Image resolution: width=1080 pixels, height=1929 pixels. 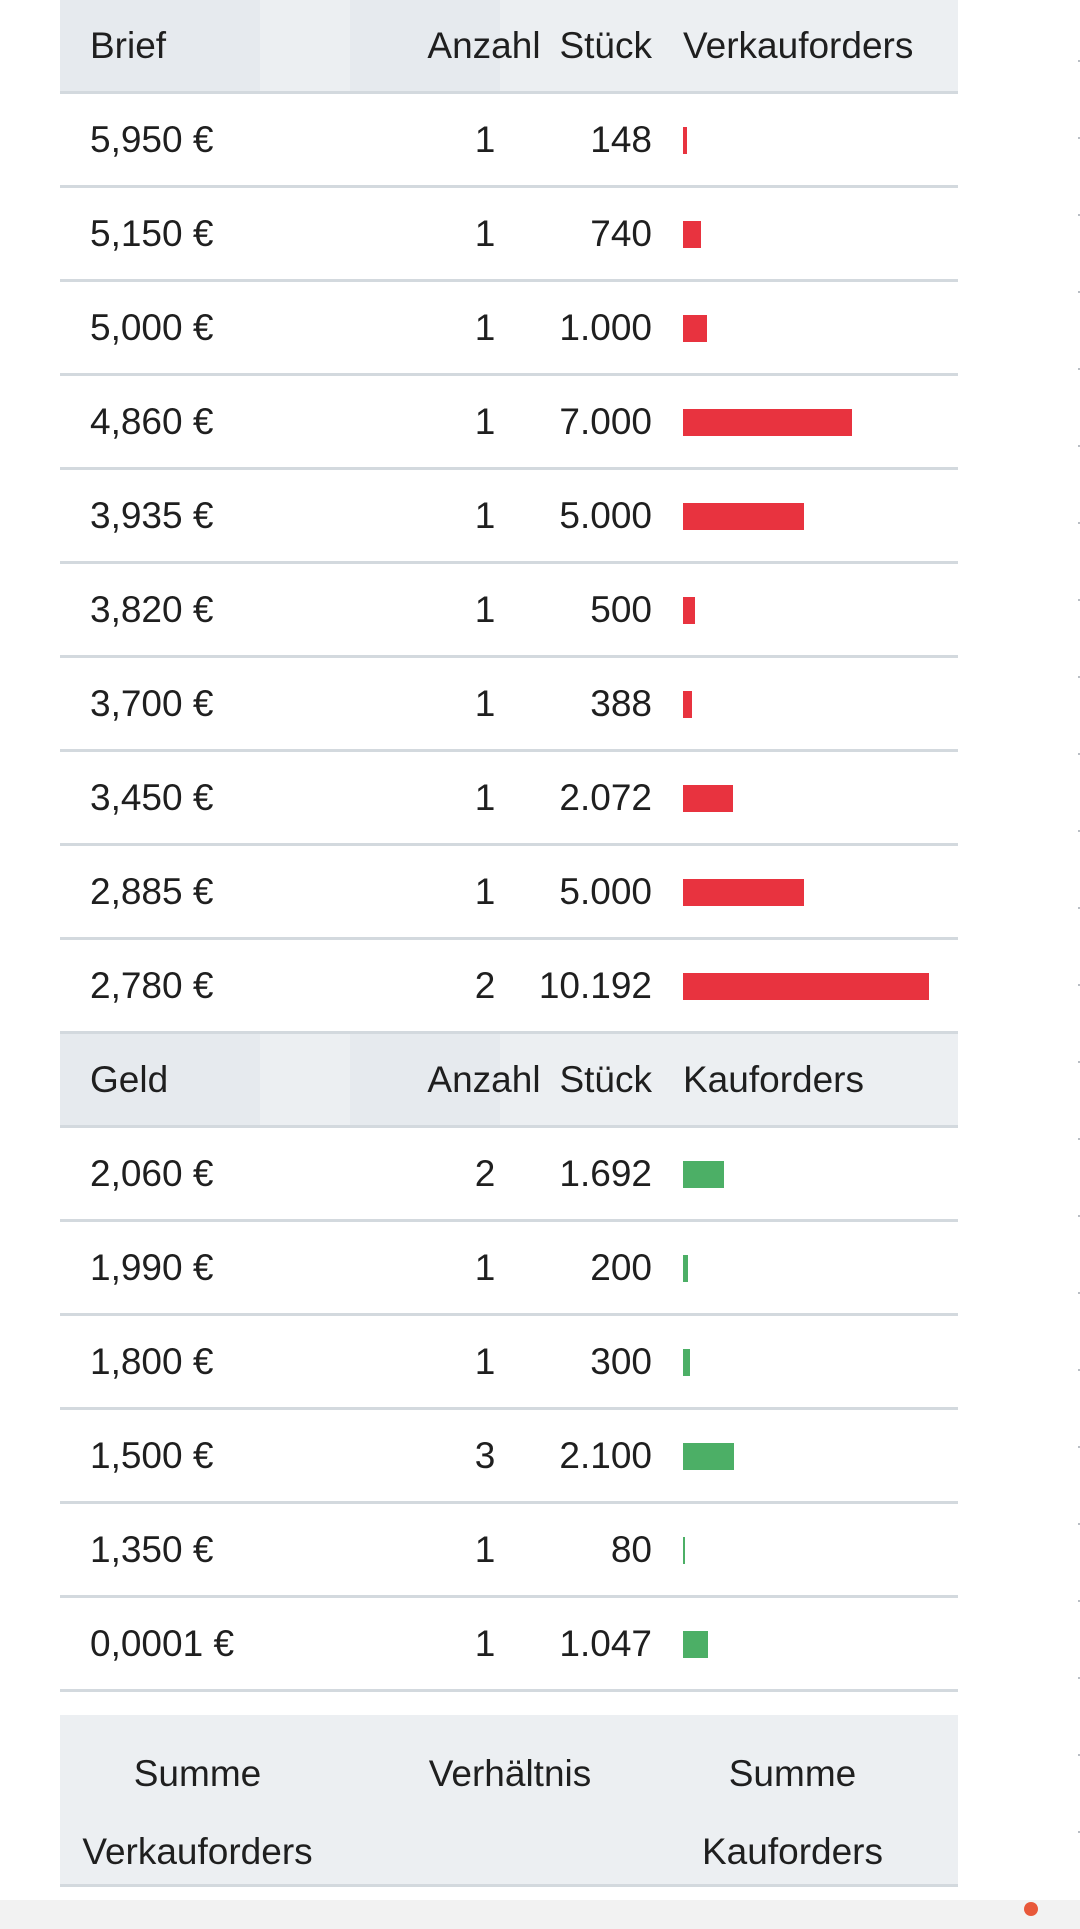 I want to click on bid-qty-header: Stück, so click(x=605, y=1079).